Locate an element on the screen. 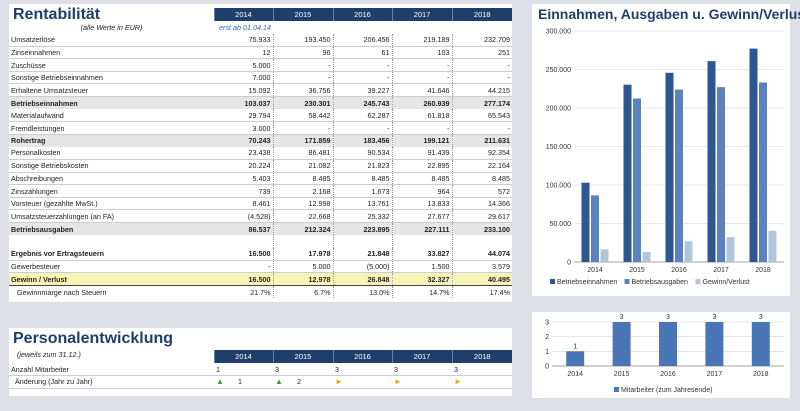  table-row: Zinszahlungen 739 2.168 1.673 964 572 is located at coordinates (260, 191).